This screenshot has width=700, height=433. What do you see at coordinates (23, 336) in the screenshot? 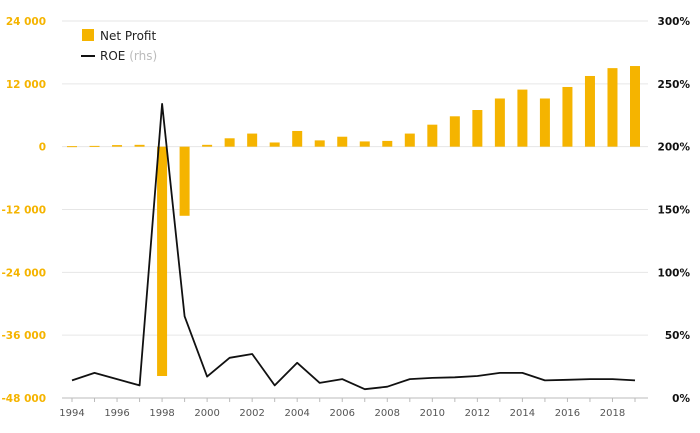
I see `left-axis-tick-label: -36 000` at bounding box center [23, 336].